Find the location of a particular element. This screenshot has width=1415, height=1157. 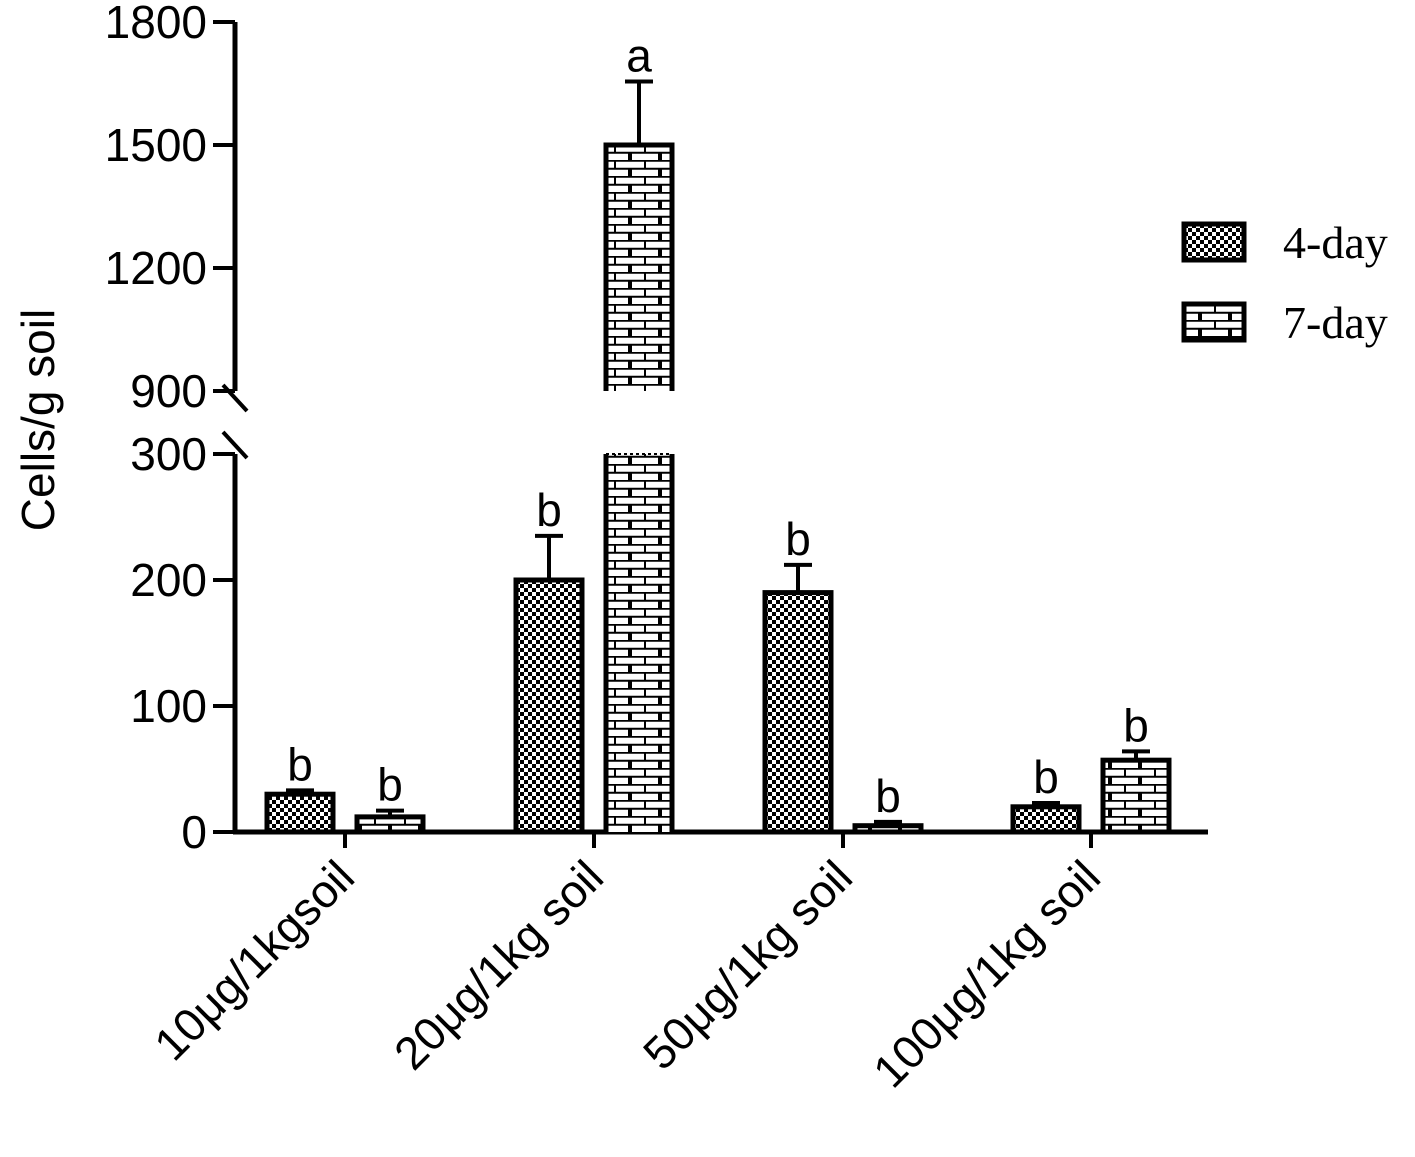

y-axis-title-group: Cells/g soil is located at coordinates (38, 420).